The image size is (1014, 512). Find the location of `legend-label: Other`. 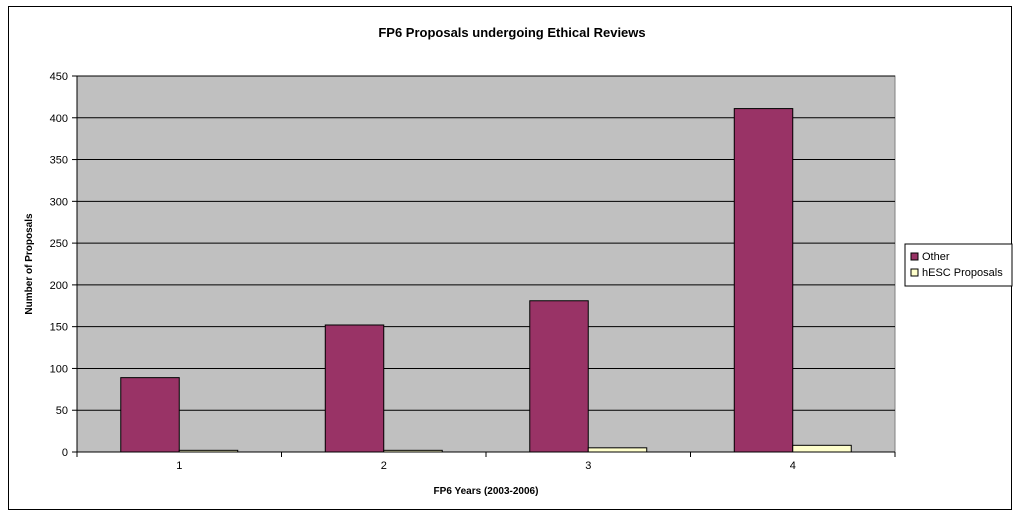

legend-label: Other is located at coordinates (936, 257).